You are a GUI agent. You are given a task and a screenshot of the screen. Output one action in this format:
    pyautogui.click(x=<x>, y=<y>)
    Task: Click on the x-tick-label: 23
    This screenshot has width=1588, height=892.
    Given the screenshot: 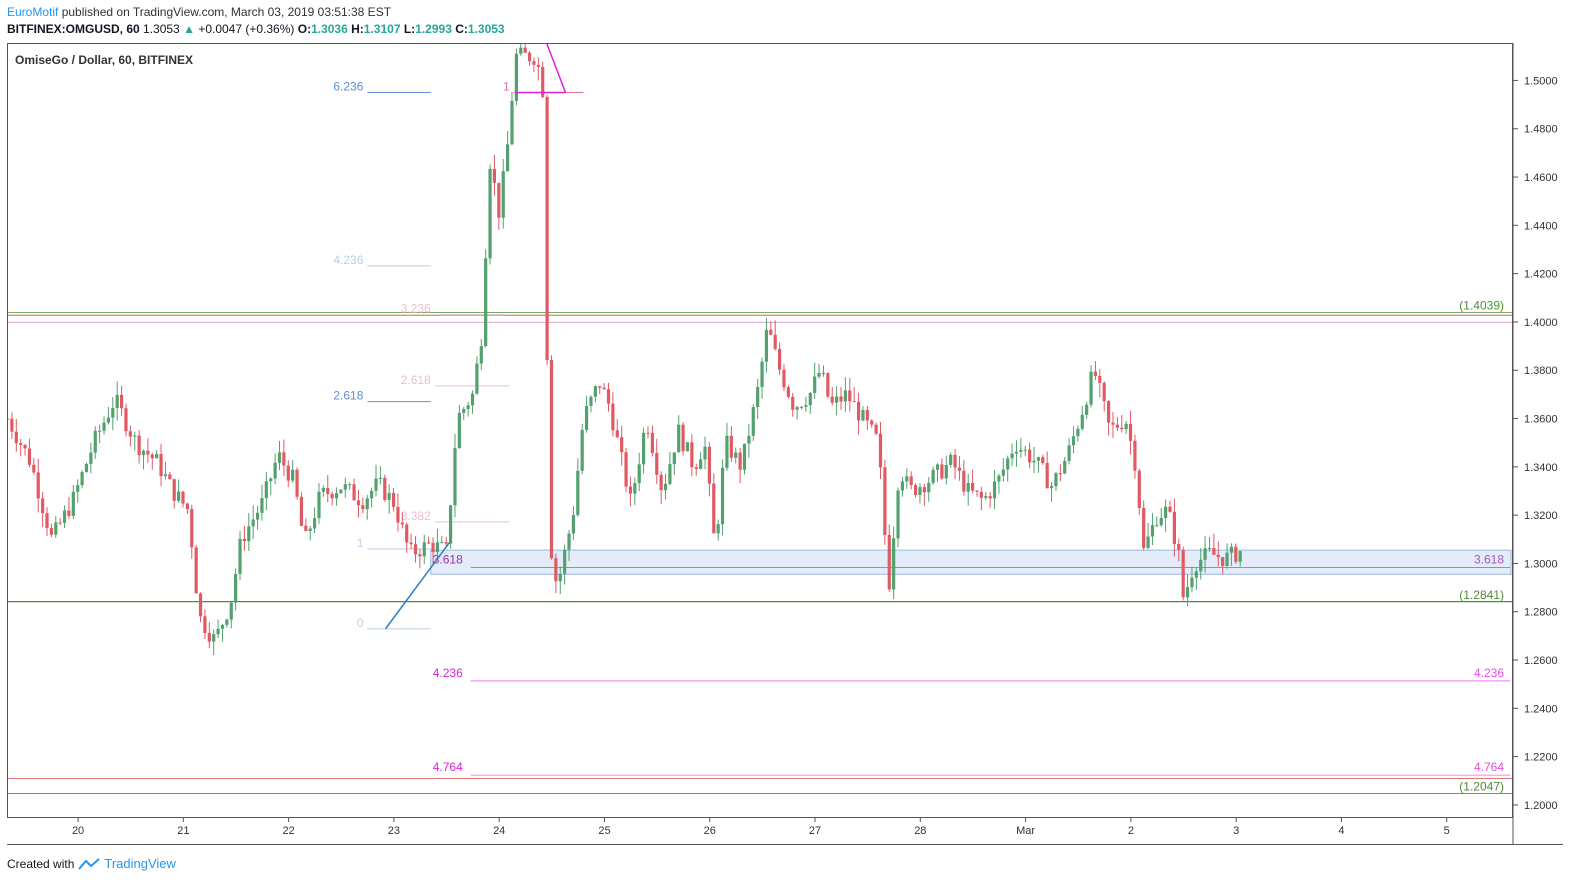 What is the action you would take?
    pyautogui.click(x=394, y=831)
    